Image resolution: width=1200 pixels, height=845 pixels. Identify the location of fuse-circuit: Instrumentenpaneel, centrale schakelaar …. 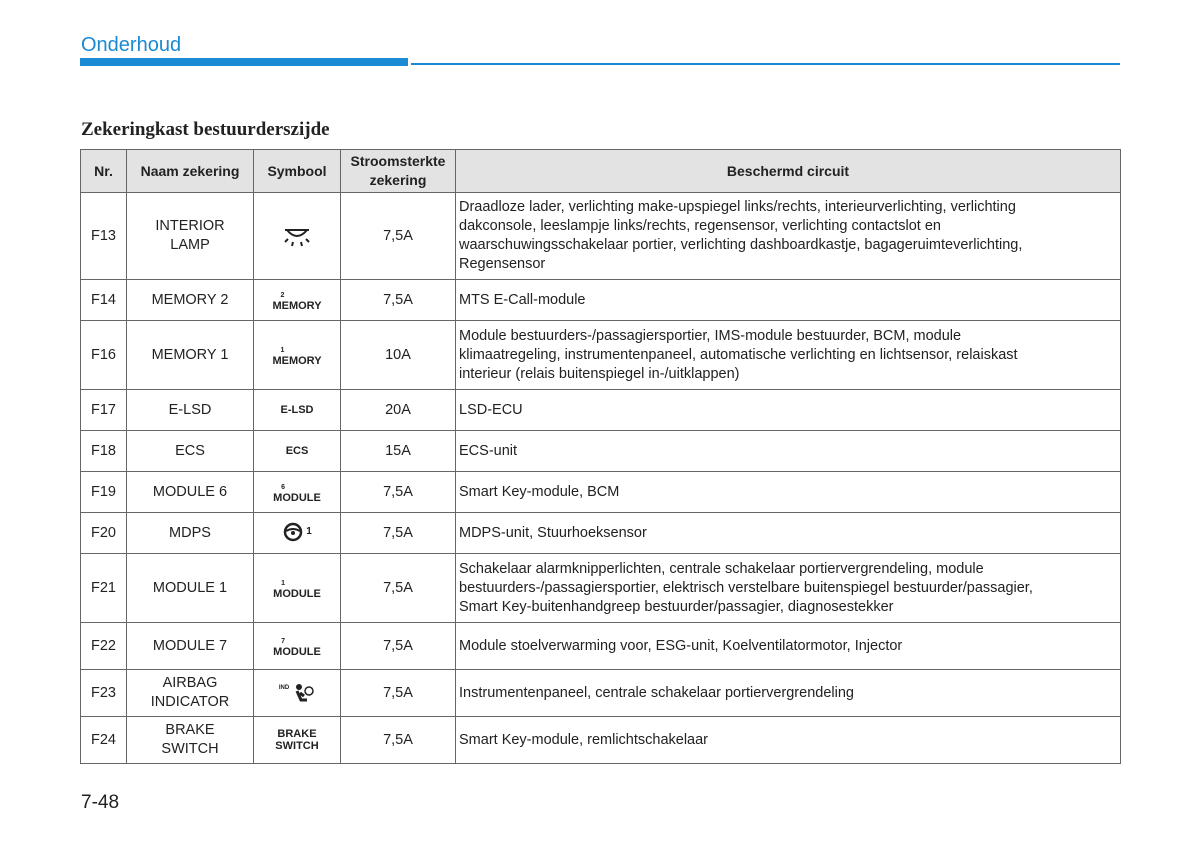
(788, 693).